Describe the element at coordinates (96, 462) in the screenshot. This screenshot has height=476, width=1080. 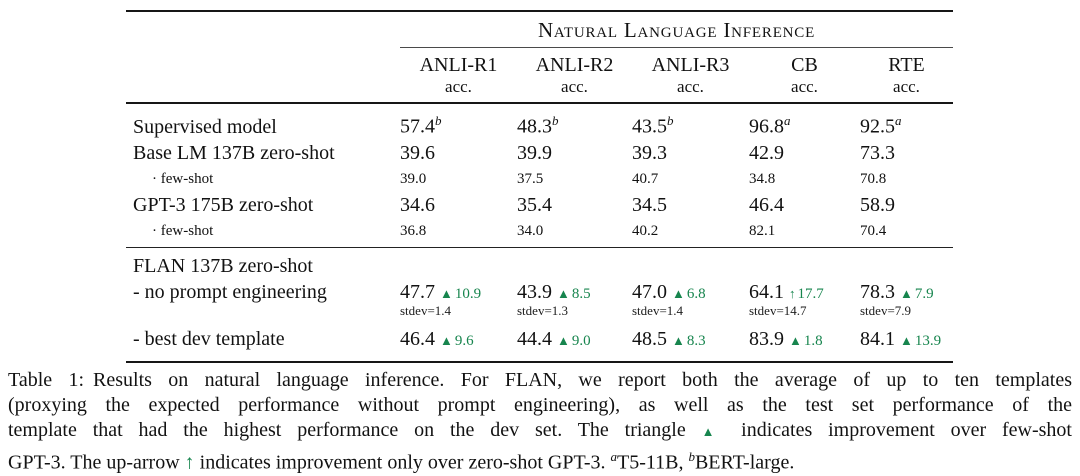
I see `caption-text: GPT-3. The up-arrow` at that location.